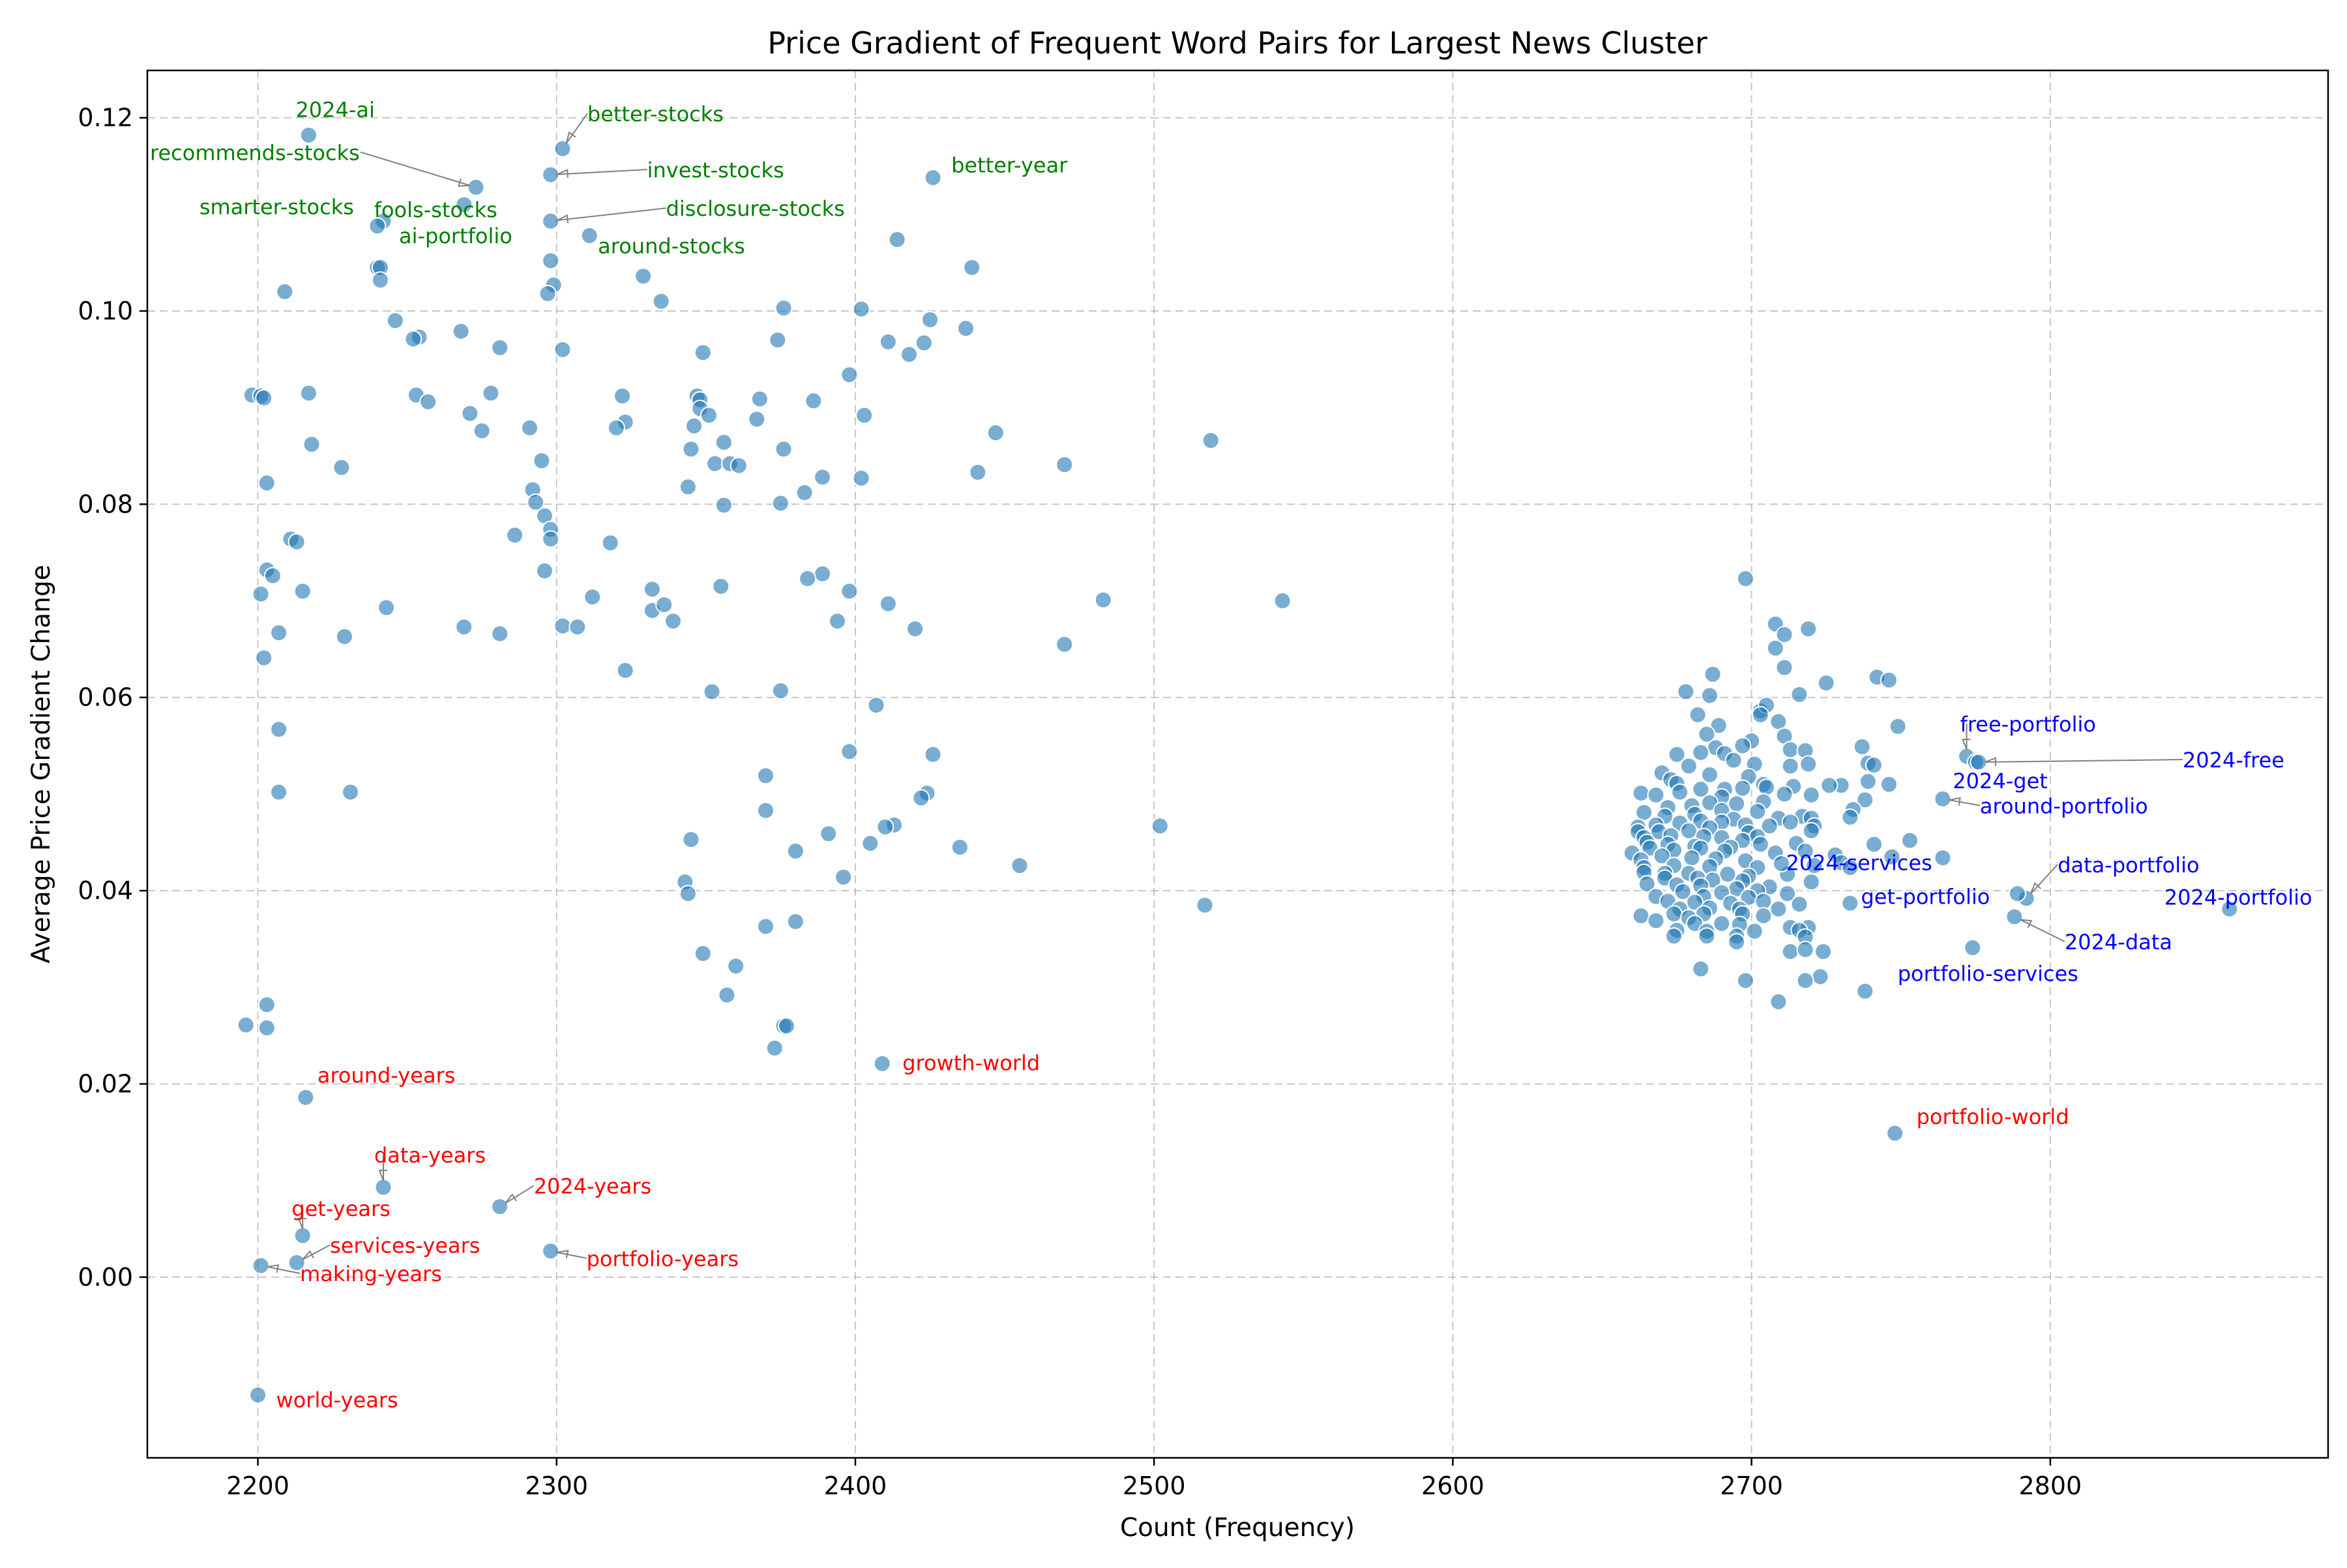  I want to click on y-tick-label: 0.12, so click(105, 118).